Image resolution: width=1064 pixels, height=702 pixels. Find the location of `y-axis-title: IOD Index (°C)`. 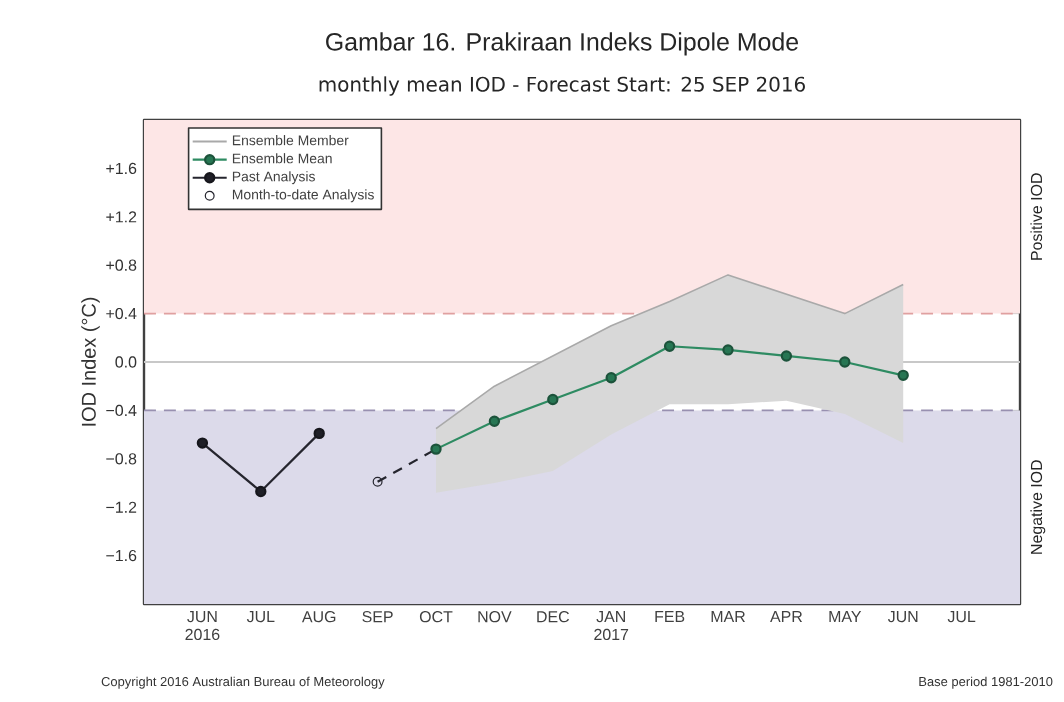

y-axis-title: IOD Index (°C) is located at coordinates (90, 361).